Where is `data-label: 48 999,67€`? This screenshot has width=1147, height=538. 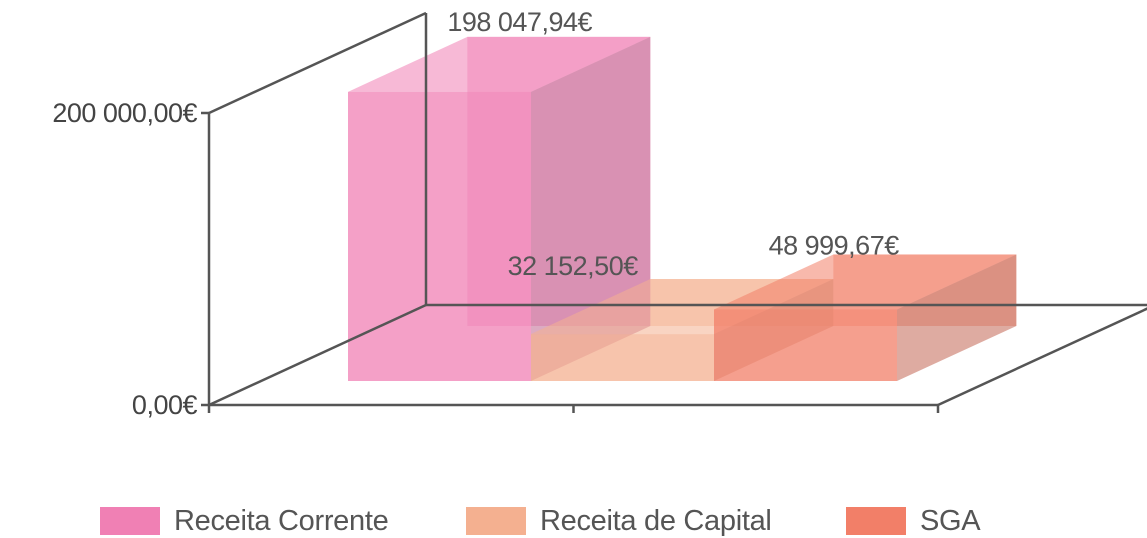 data-label: 48 999,67€ is located at coordinates (834, 245).